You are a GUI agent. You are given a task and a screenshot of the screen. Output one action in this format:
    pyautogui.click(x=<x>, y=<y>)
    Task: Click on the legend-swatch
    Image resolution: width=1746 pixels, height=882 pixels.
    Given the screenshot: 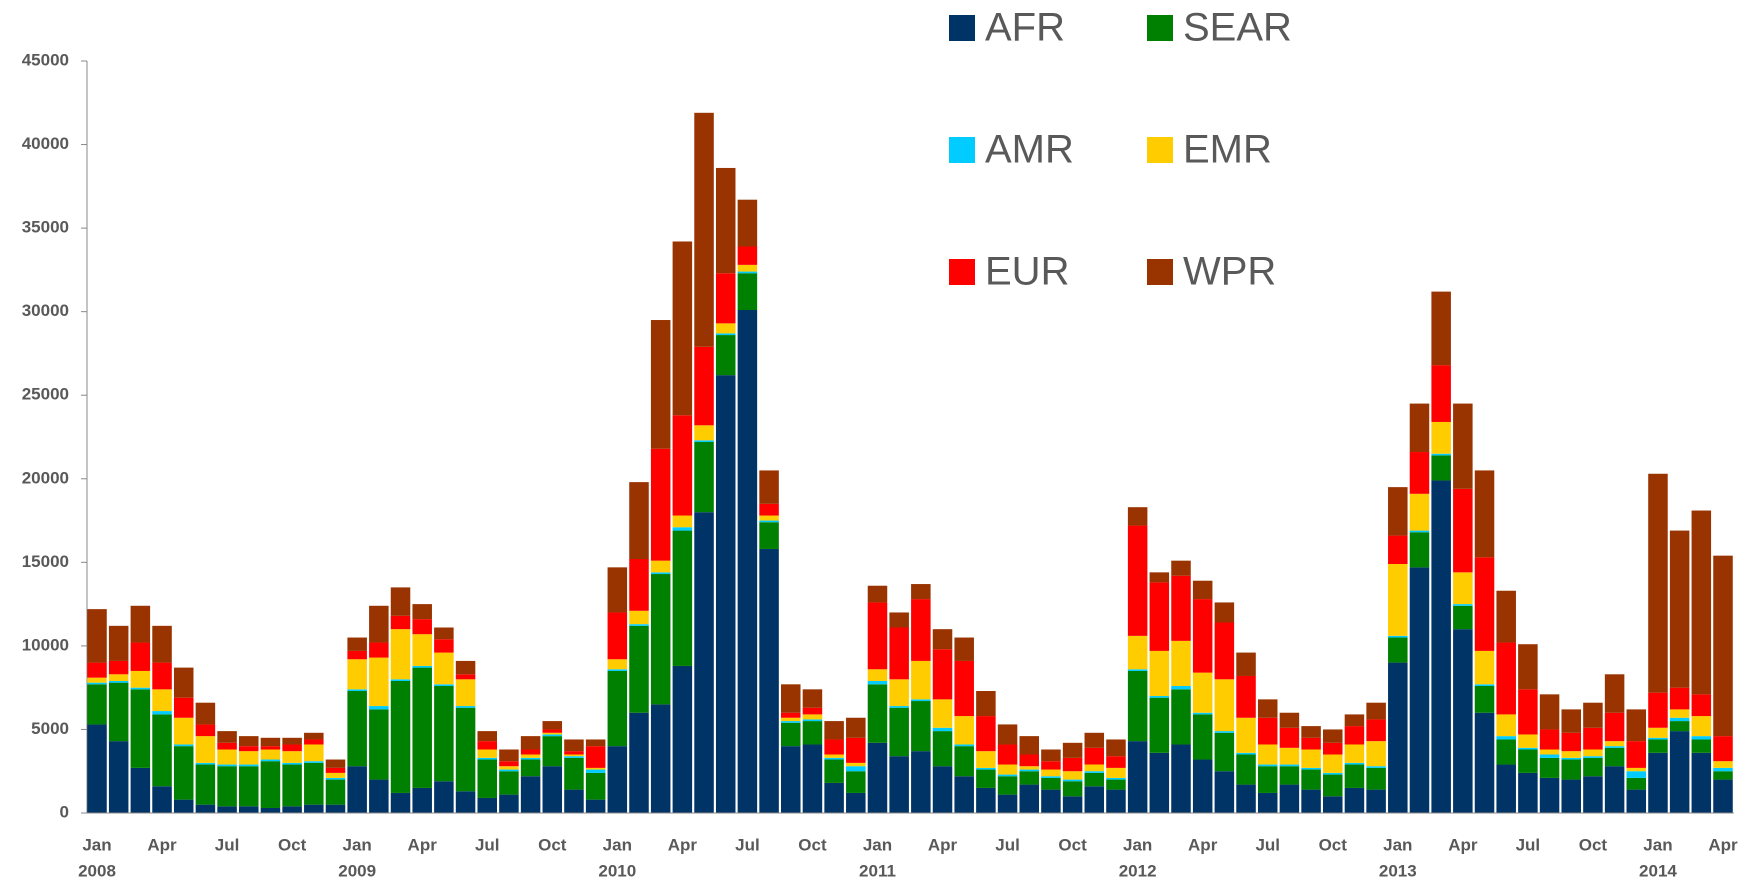 What is the action you would take?
    pyautogui.click(x=962, y=272)
    